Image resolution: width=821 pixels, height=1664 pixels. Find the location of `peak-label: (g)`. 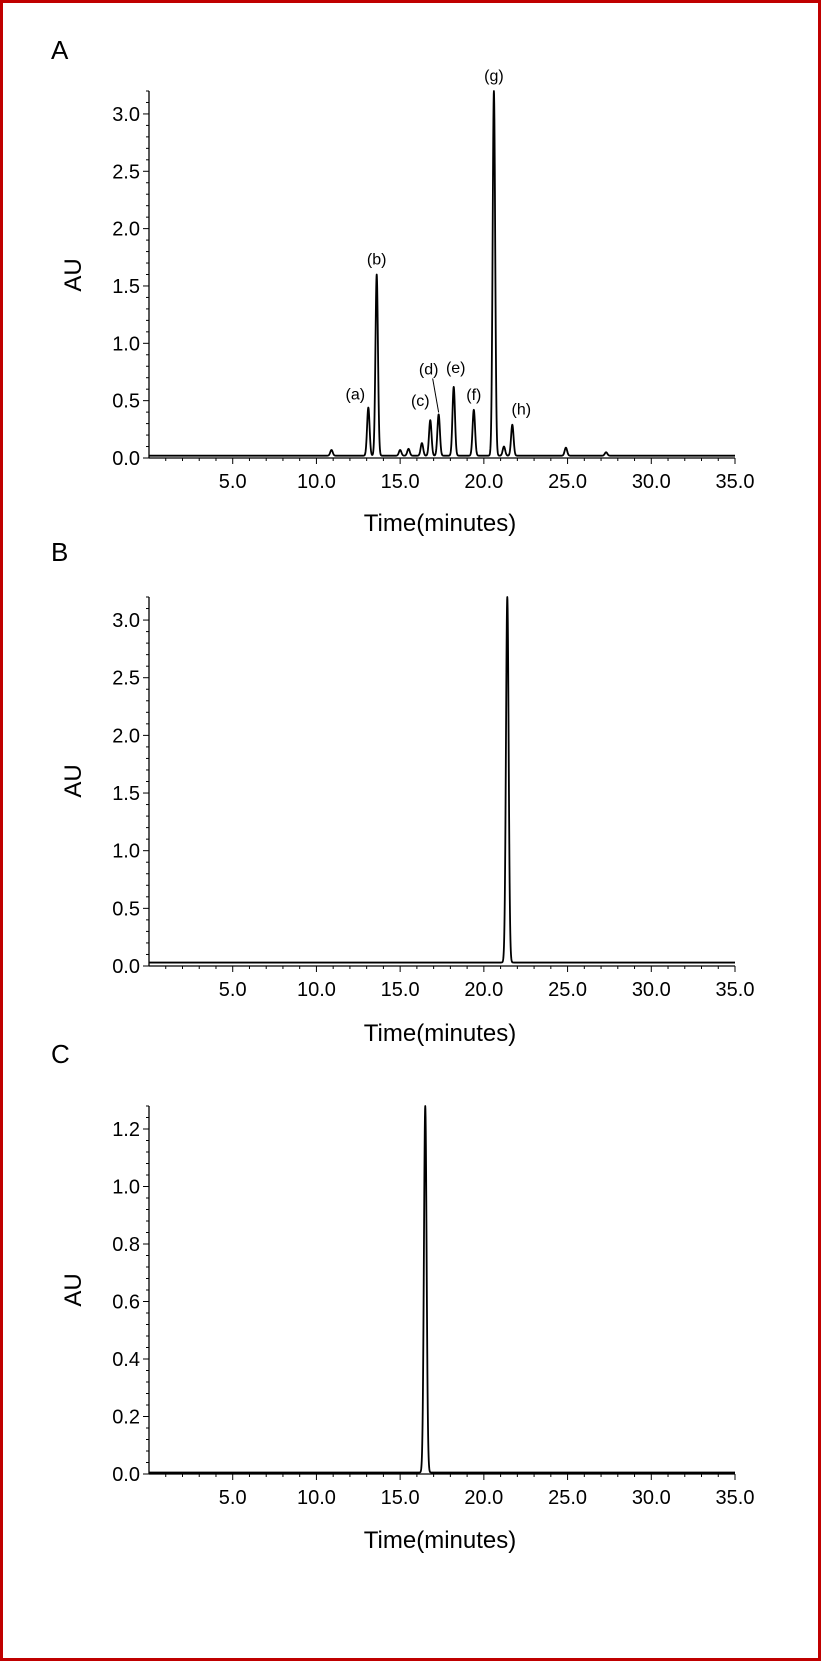

peak-label: (g) is located at coordinates (494, 76).